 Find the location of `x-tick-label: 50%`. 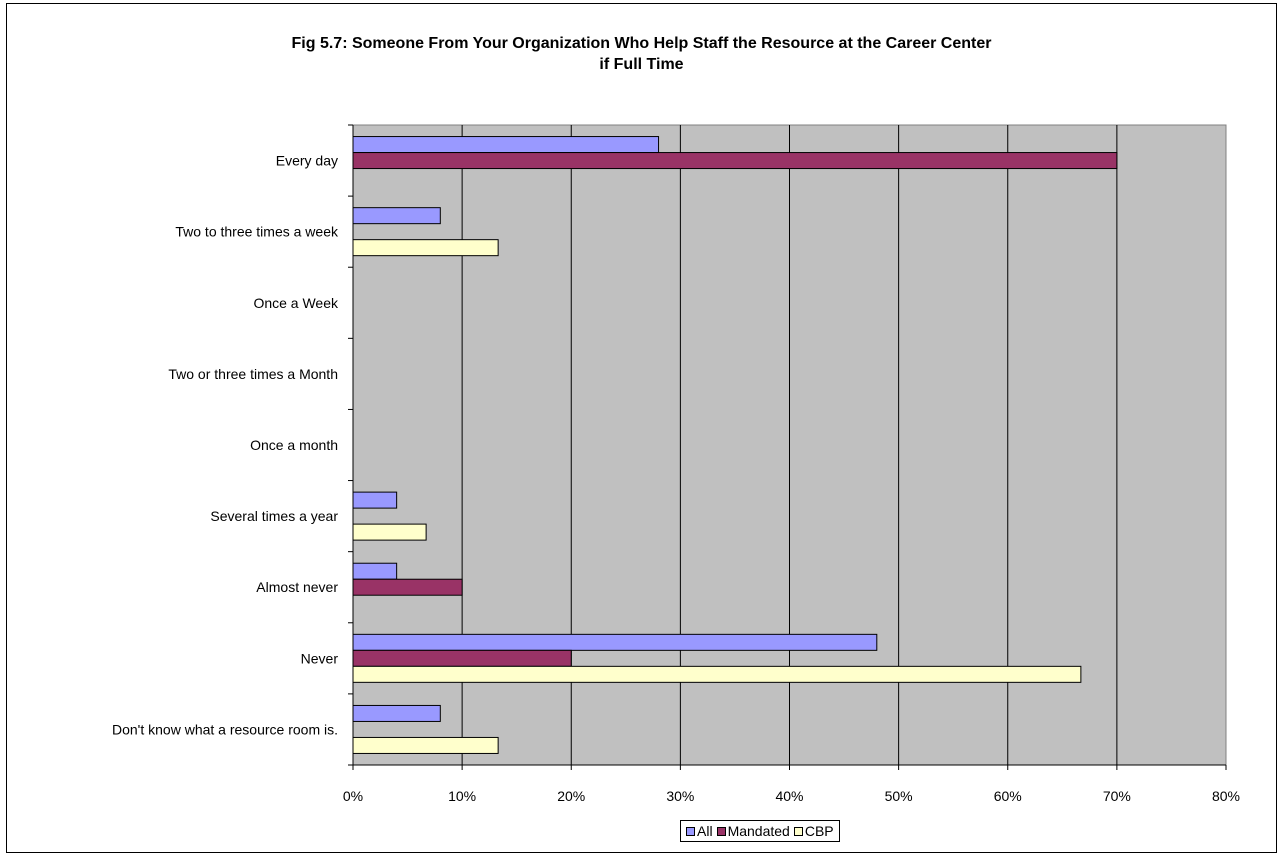

x-tick-label: 50% is located at coordinates (899, 796).